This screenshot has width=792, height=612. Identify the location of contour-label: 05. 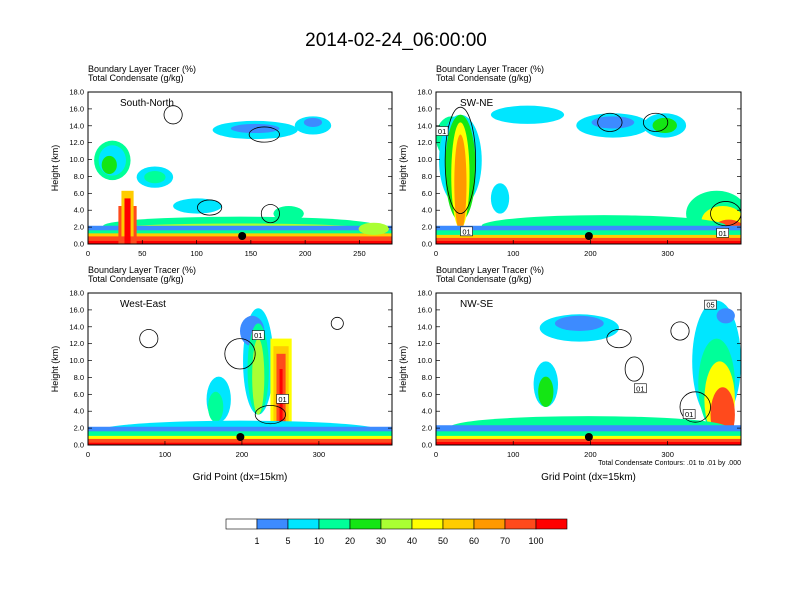
(710, 305).